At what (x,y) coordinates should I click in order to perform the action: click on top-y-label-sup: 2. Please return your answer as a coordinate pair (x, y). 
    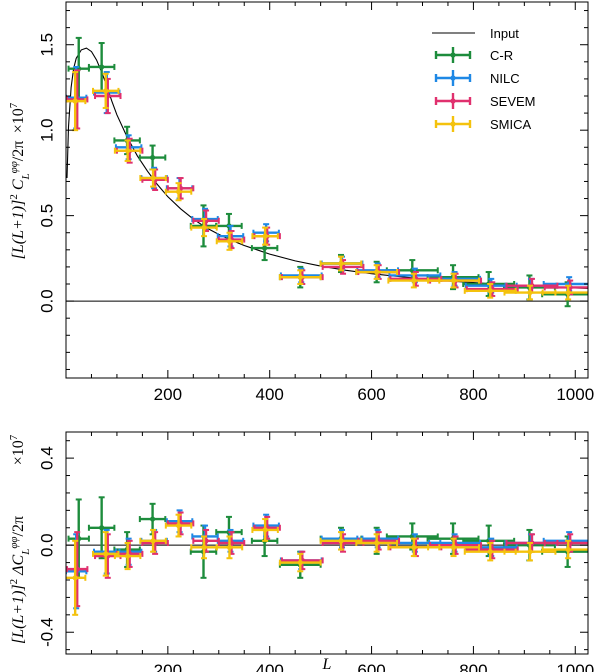
    Looking at the image, I should click on (14, 197).